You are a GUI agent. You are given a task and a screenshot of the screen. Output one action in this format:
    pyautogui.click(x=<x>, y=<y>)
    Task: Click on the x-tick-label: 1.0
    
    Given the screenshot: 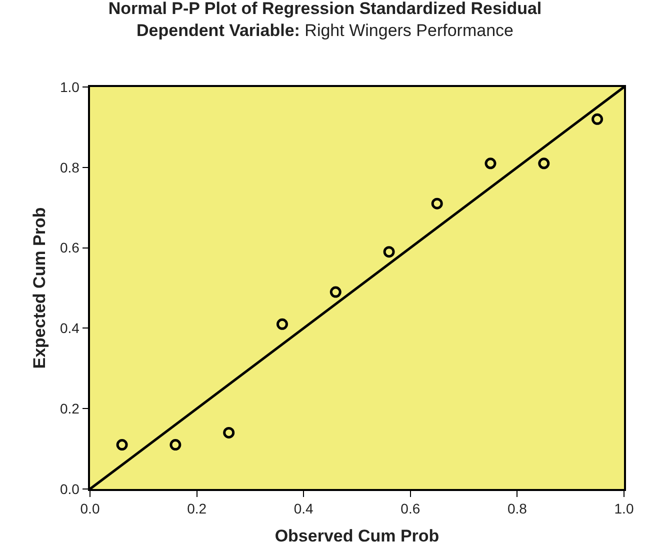 What is the action you would take?
    pyautogui.click(x=624, y=508)
    